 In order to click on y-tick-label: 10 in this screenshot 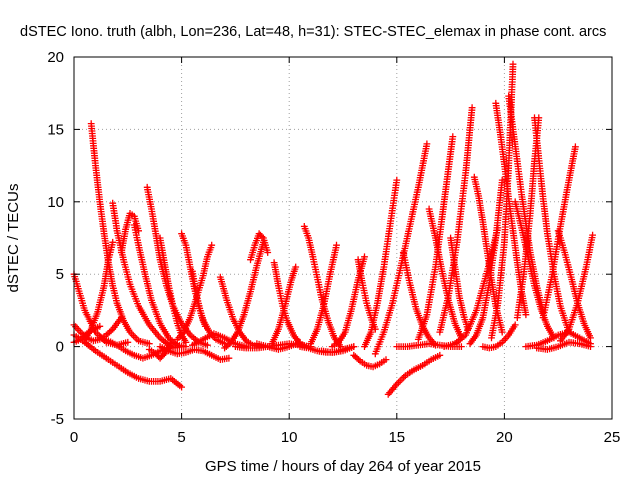, I will do `click(55, 202)`.